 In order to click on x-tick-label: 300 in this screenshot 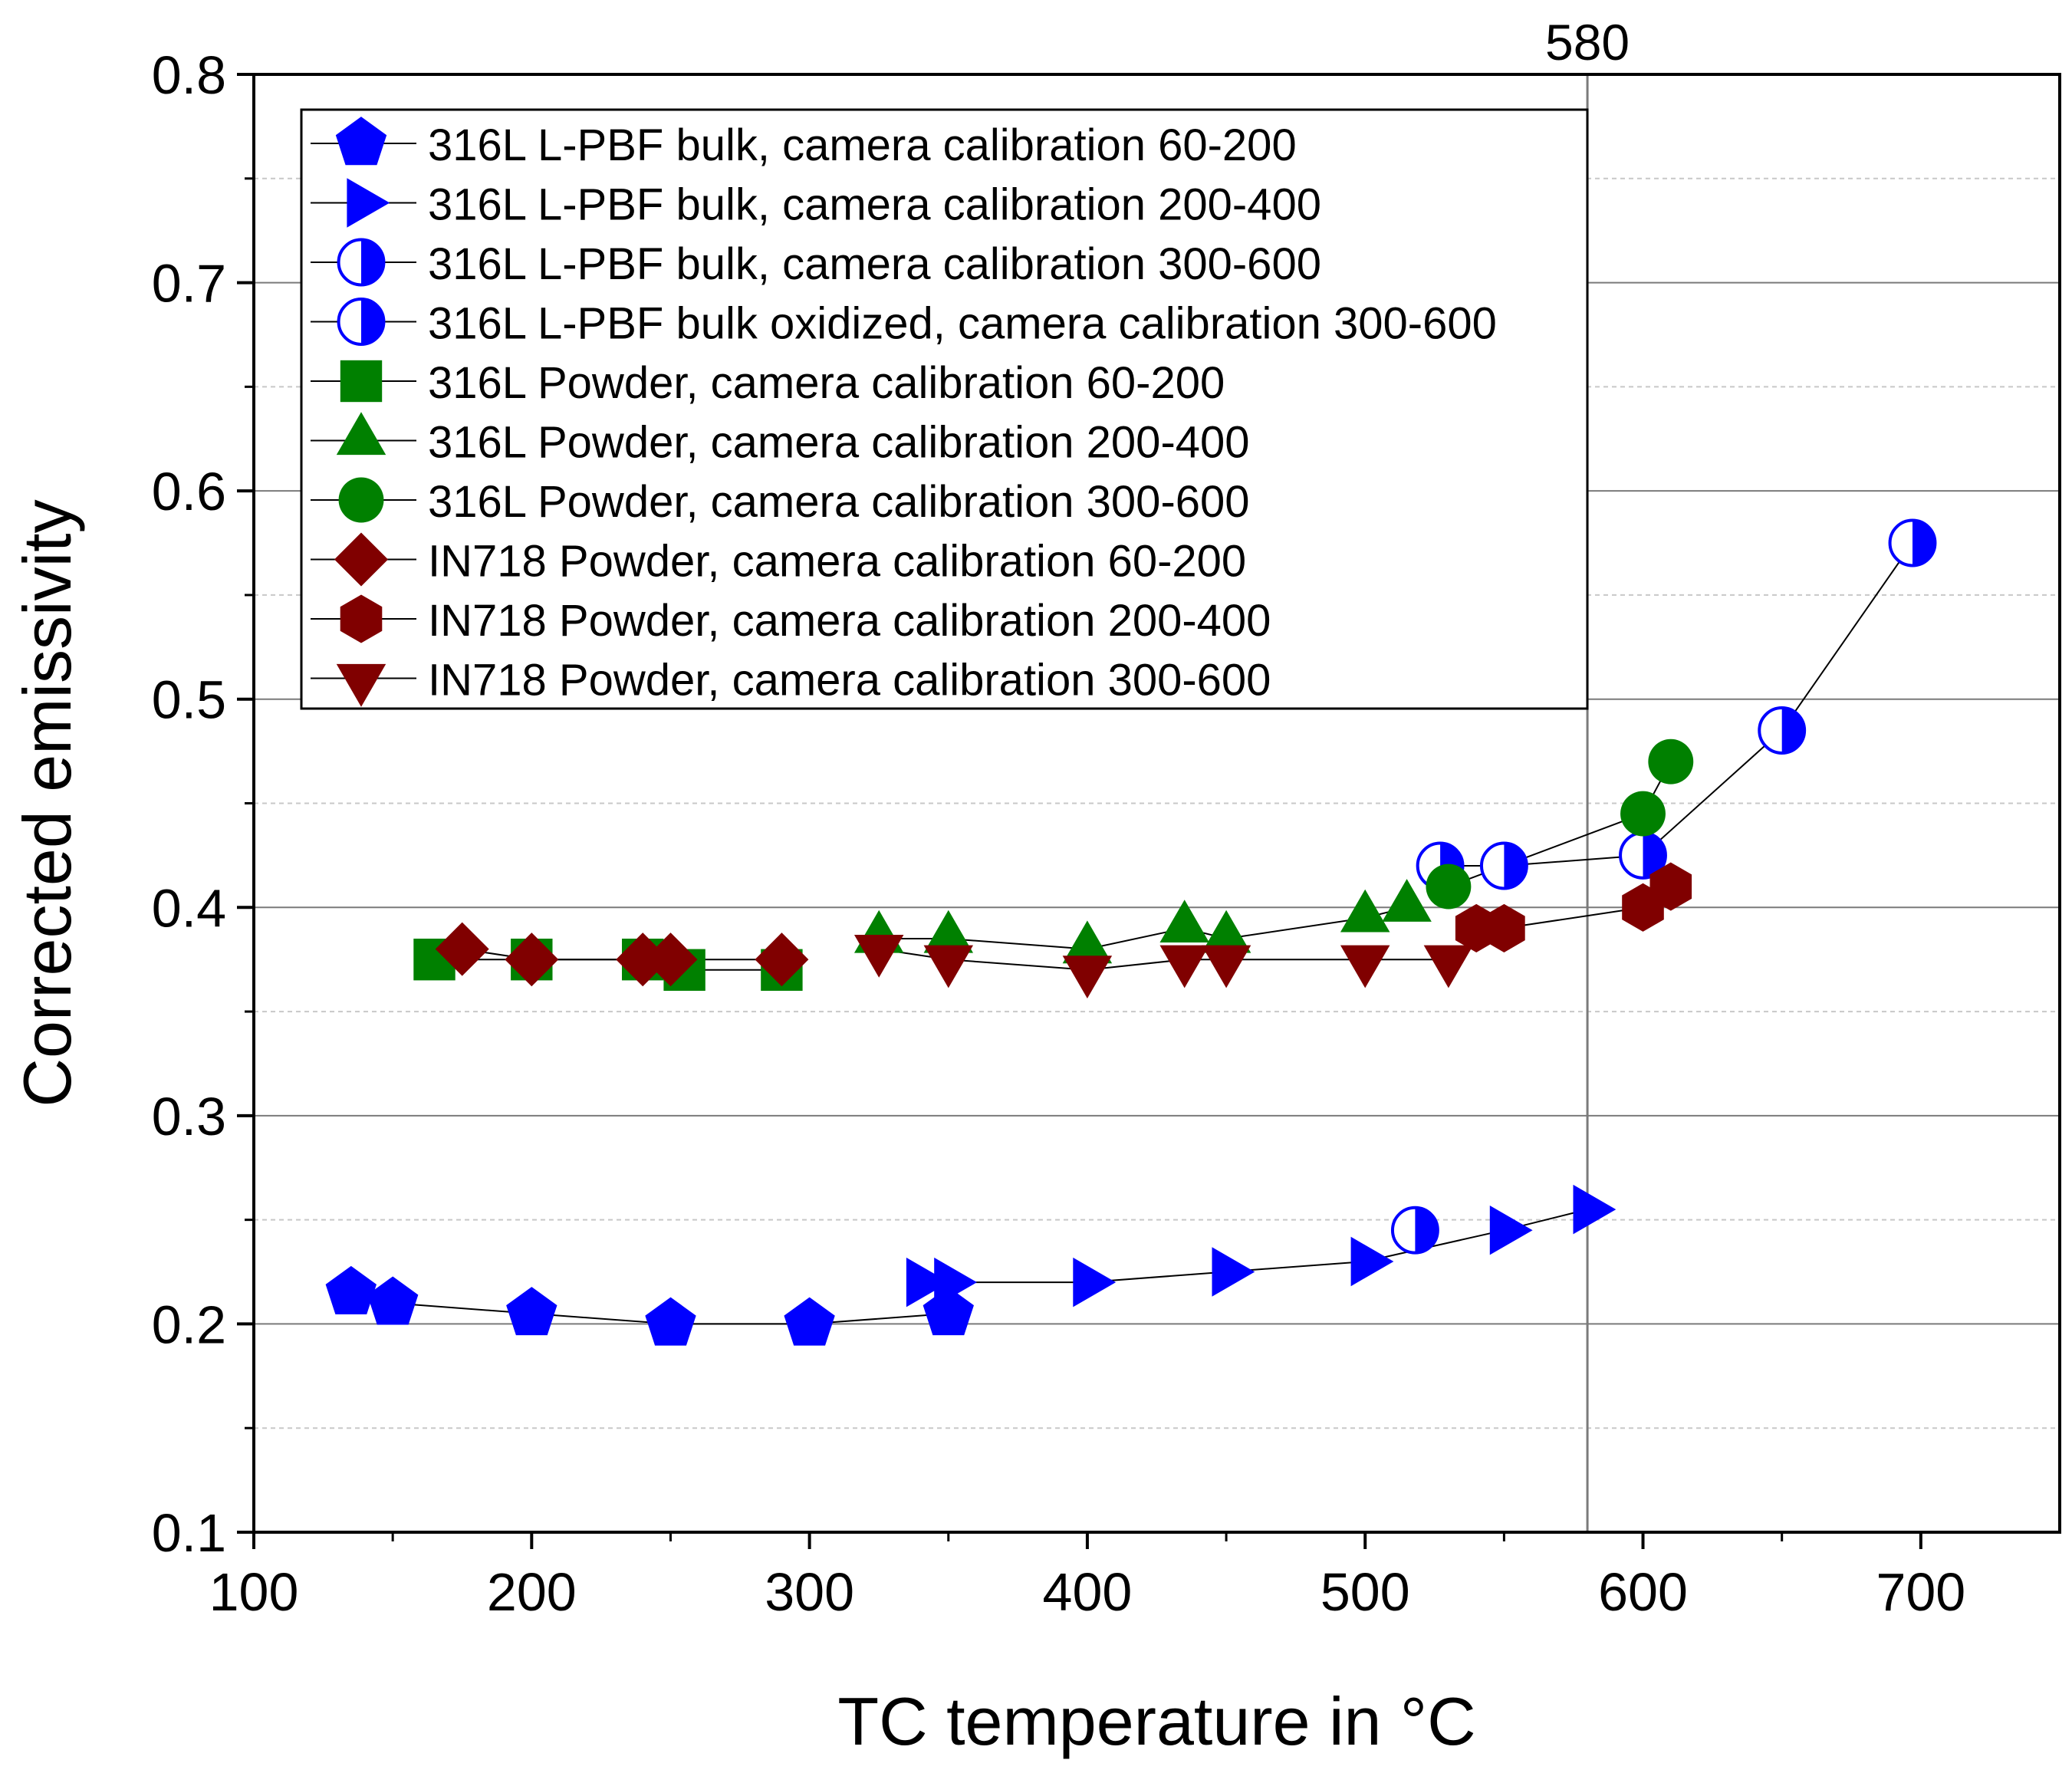, I will do `click(809, 1592)`.